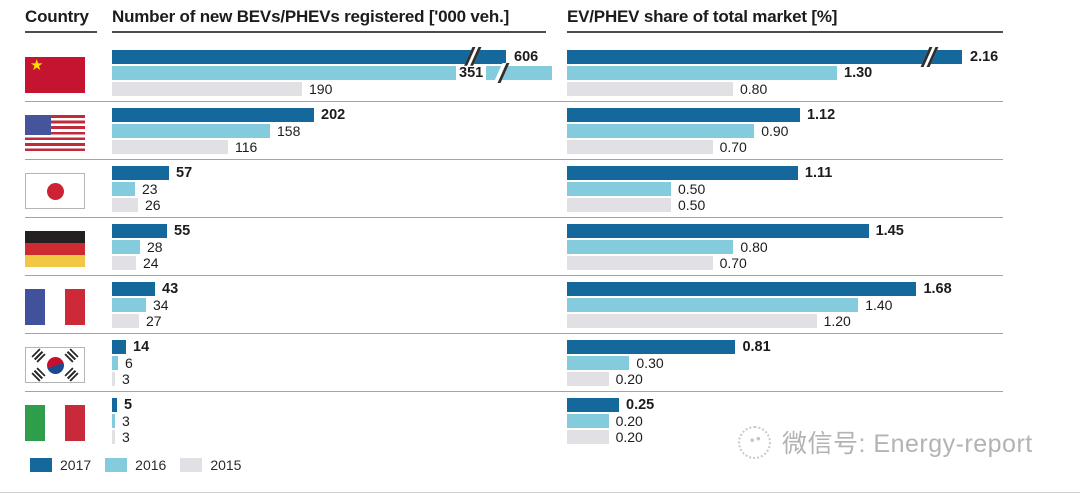 The width and height of the screenshot is (1080, 495). Describe the element at coordinates (785, 347) in the screenshot. I see `share-bar-track-2017: 0.81` at that location.